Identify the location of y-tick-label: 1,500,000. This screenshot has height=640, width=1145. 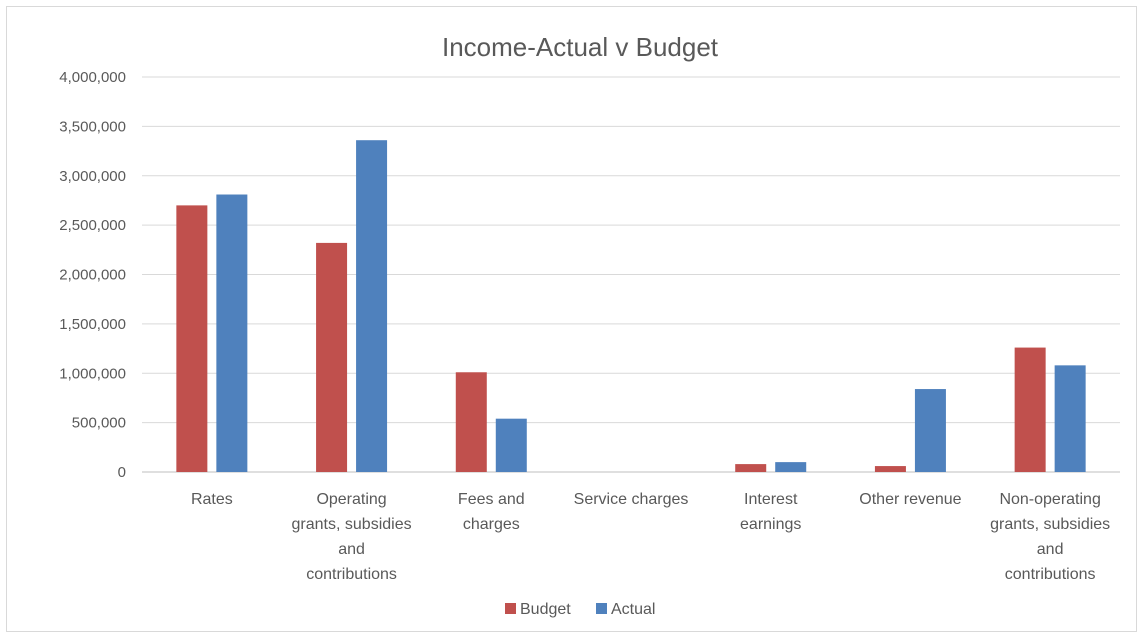
(92, 324).